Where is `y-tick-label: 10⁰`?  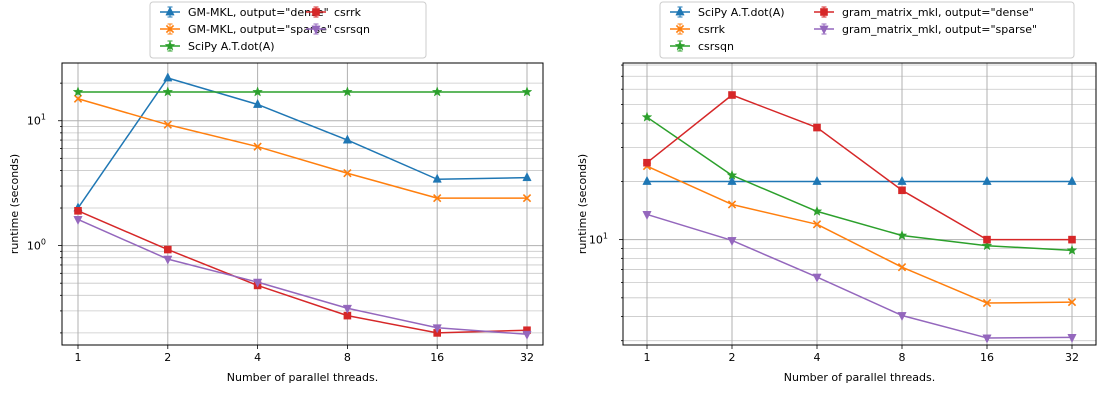
y-tick-label: 10⁰ is located at coordinates (36, 245).